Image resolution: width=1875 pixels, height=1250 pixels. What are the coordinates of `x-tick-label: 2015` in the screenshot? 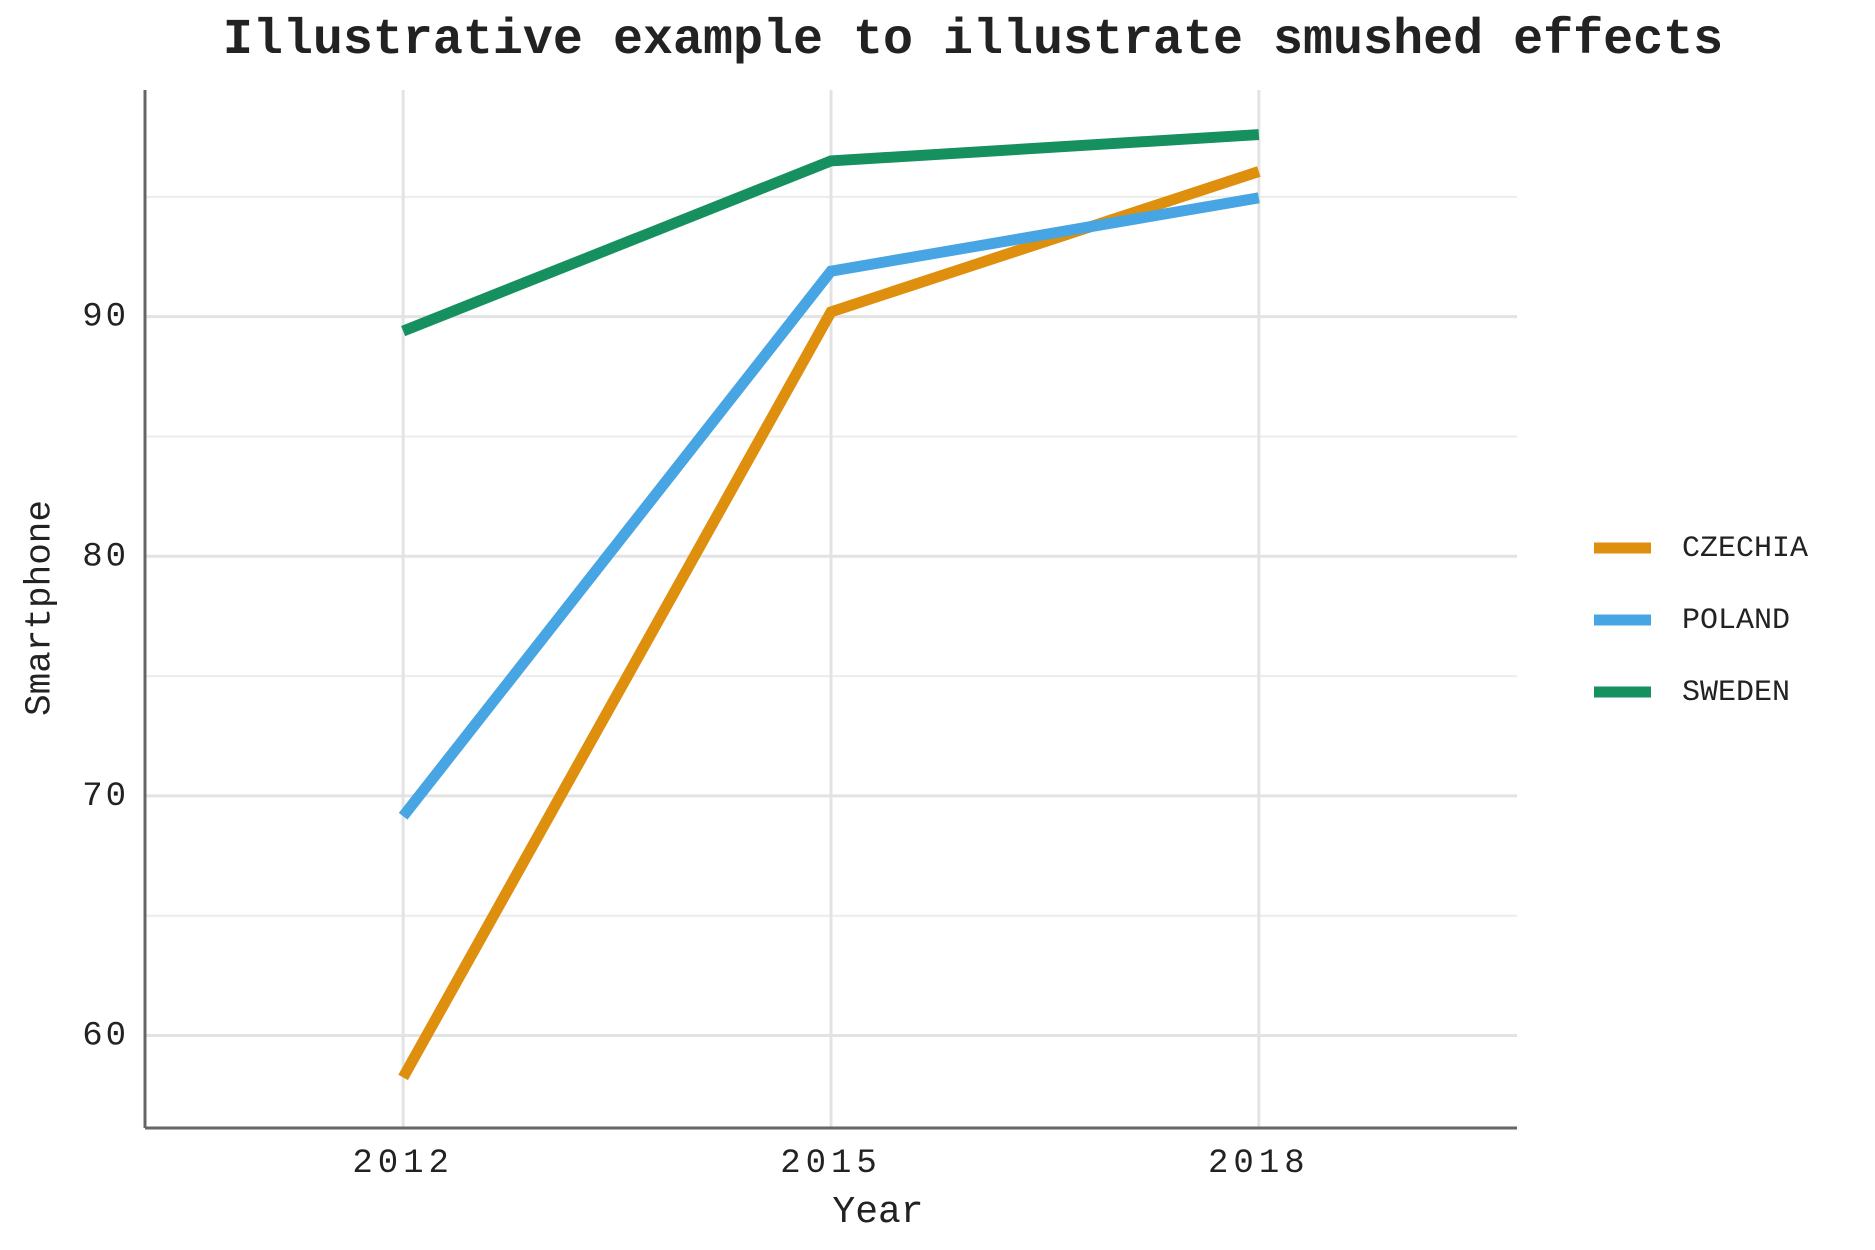 It's located at (831, 1164).